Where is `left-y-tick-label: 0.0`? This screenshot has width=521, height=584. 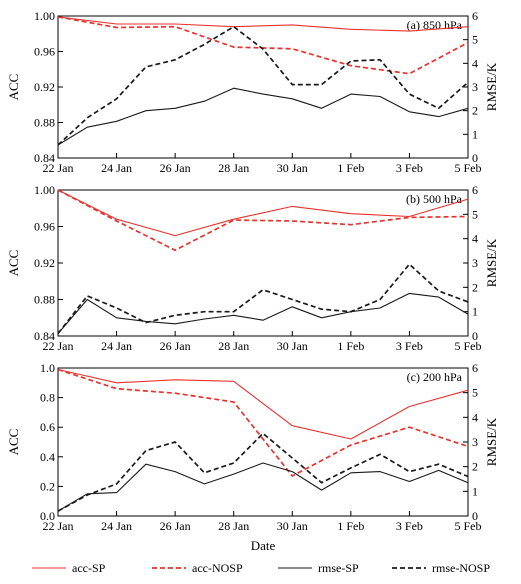 left-y-tick-label: 0.0 is located at coordinates (47, 516).